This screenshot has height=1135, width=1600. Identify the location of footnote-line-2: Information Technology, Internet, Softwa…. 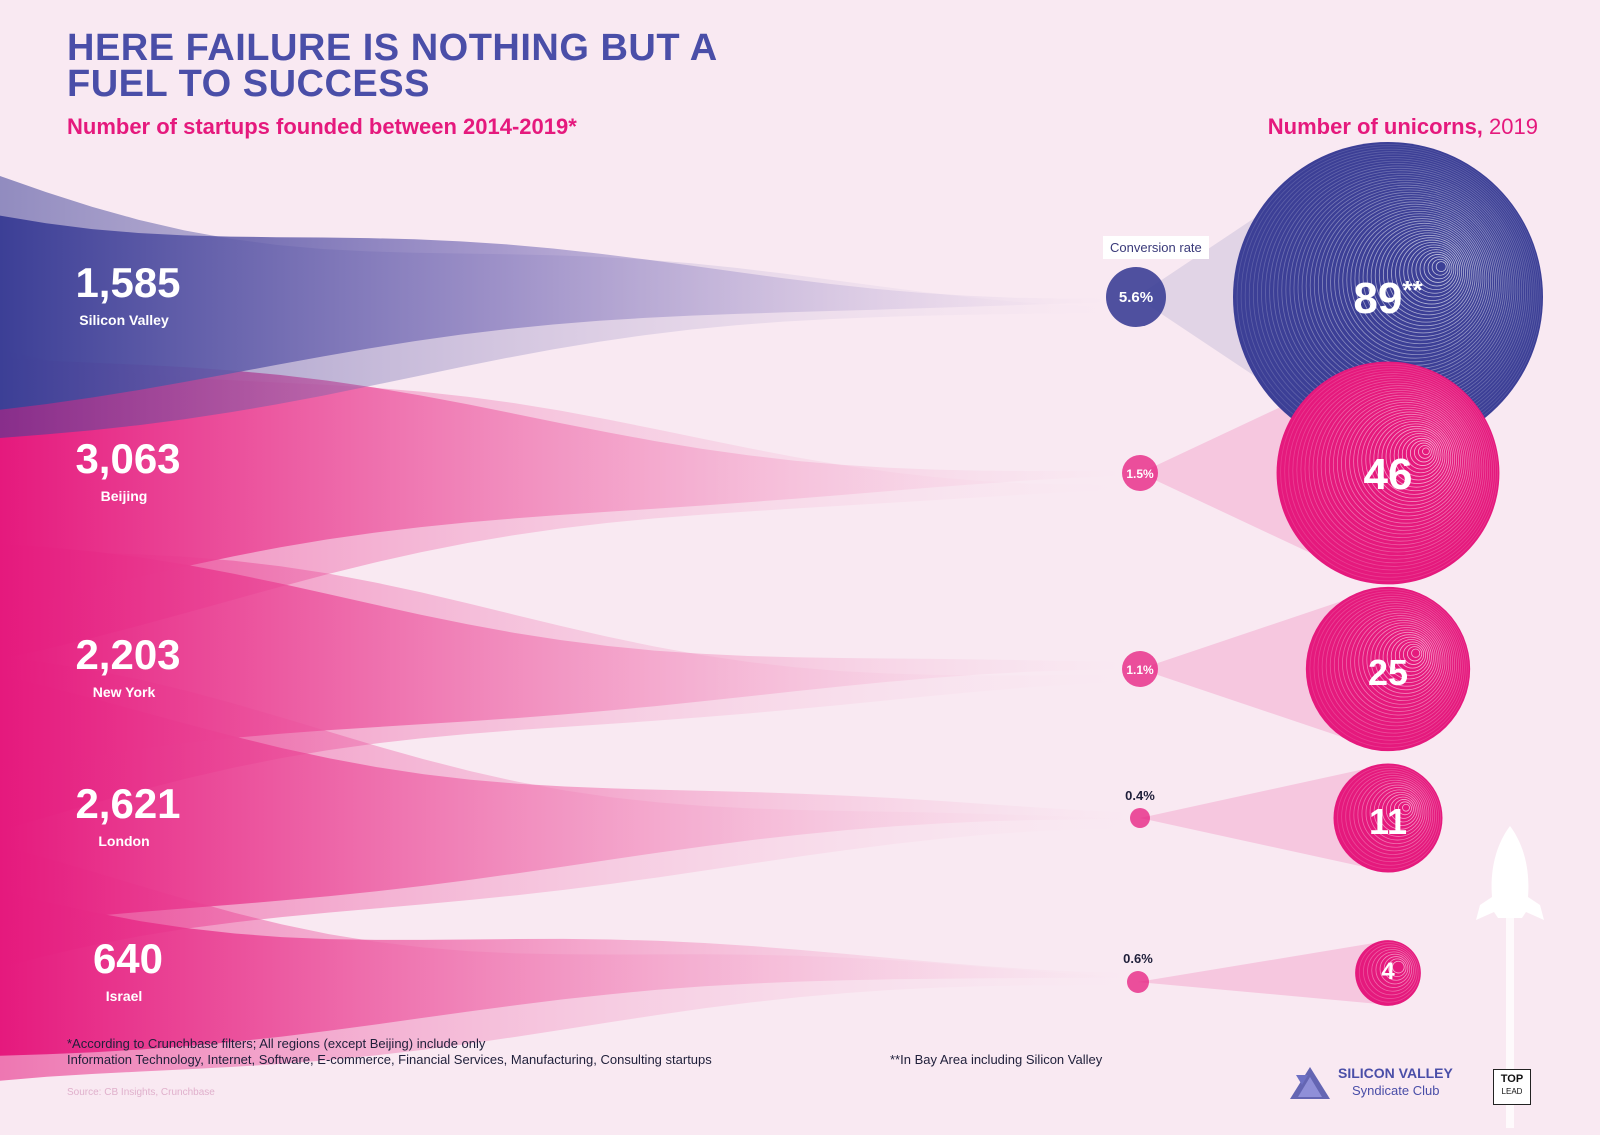
(389, 1059).